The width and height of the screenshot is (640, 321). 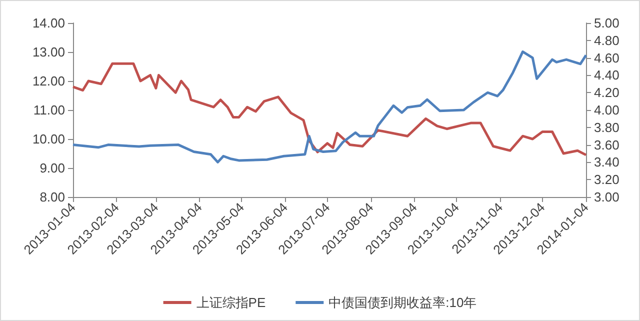 I want to click on y-tick-label: 10.00, so click(x=48, y=139).